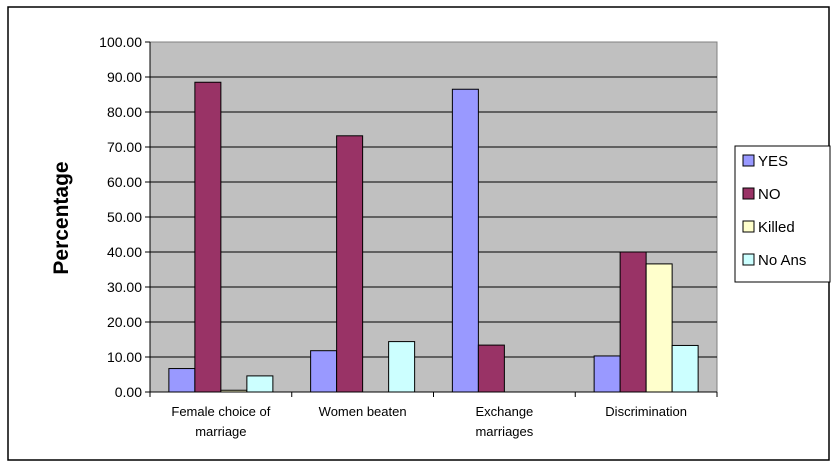 The image size is (833, 465). I want to click on y-tick-label: 20.00, so click(124, 322).